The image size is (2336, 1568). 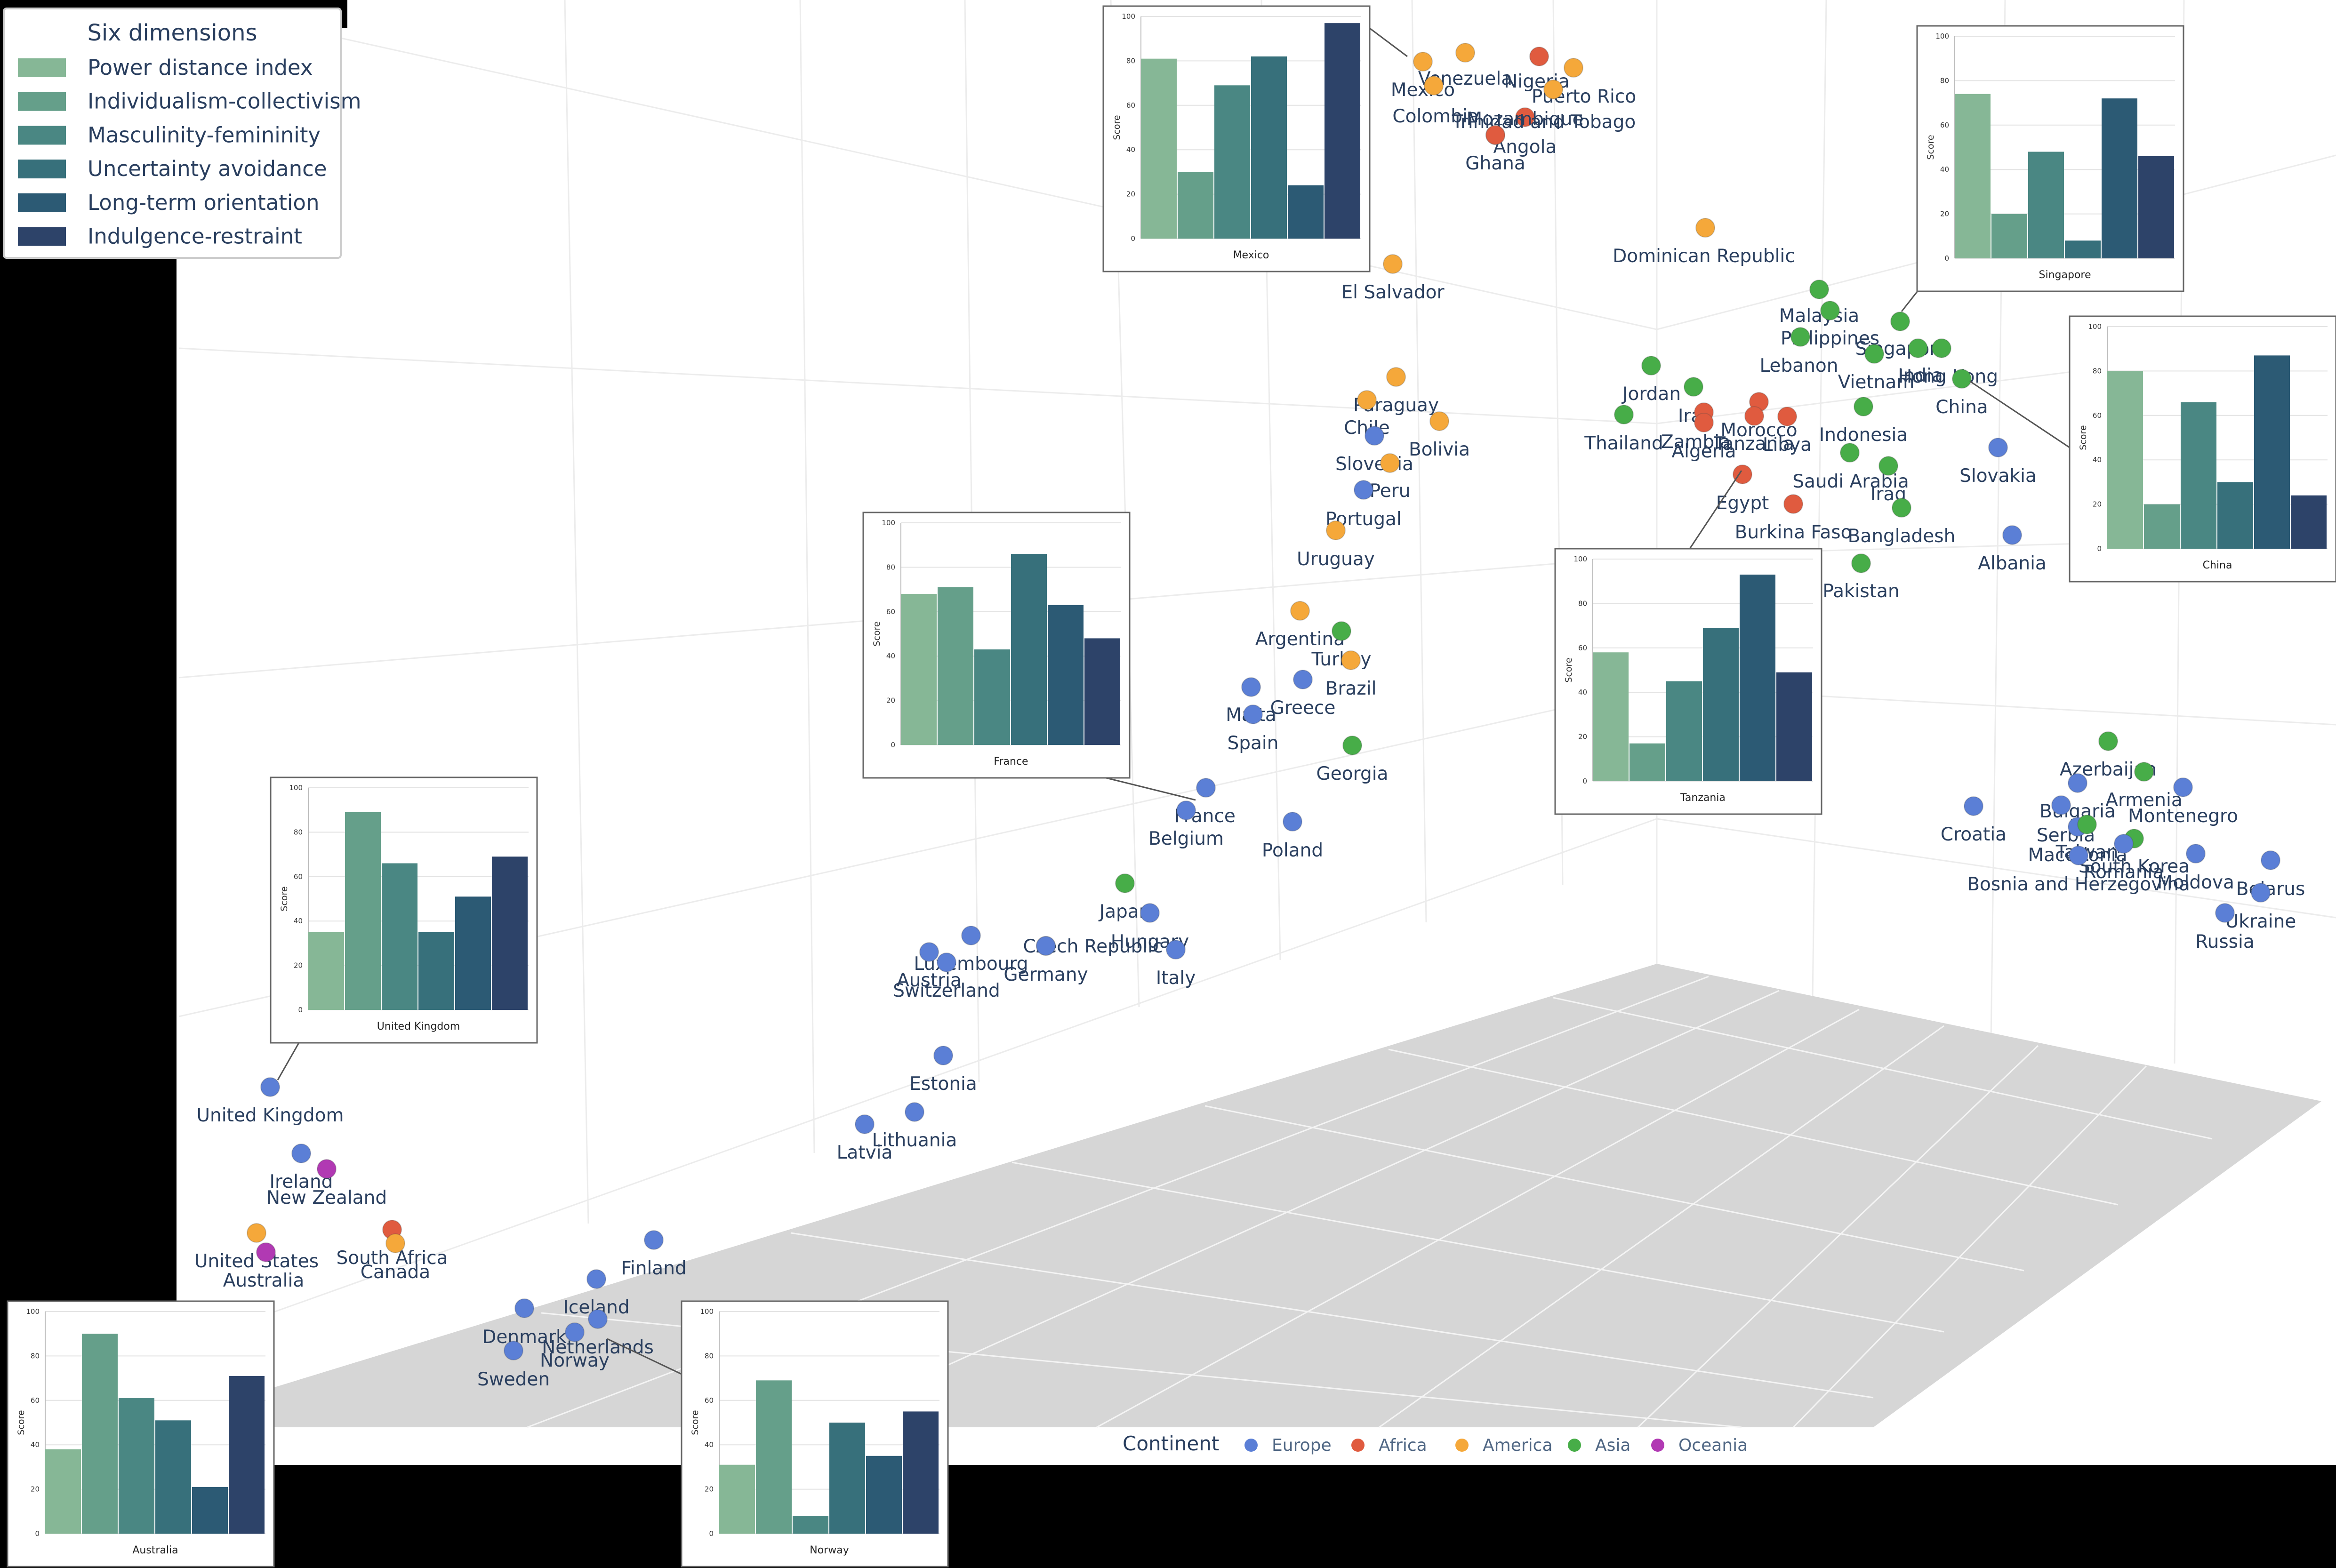 I want to click on legend-item-europe: Europe, so click(x=1302, y=1445).